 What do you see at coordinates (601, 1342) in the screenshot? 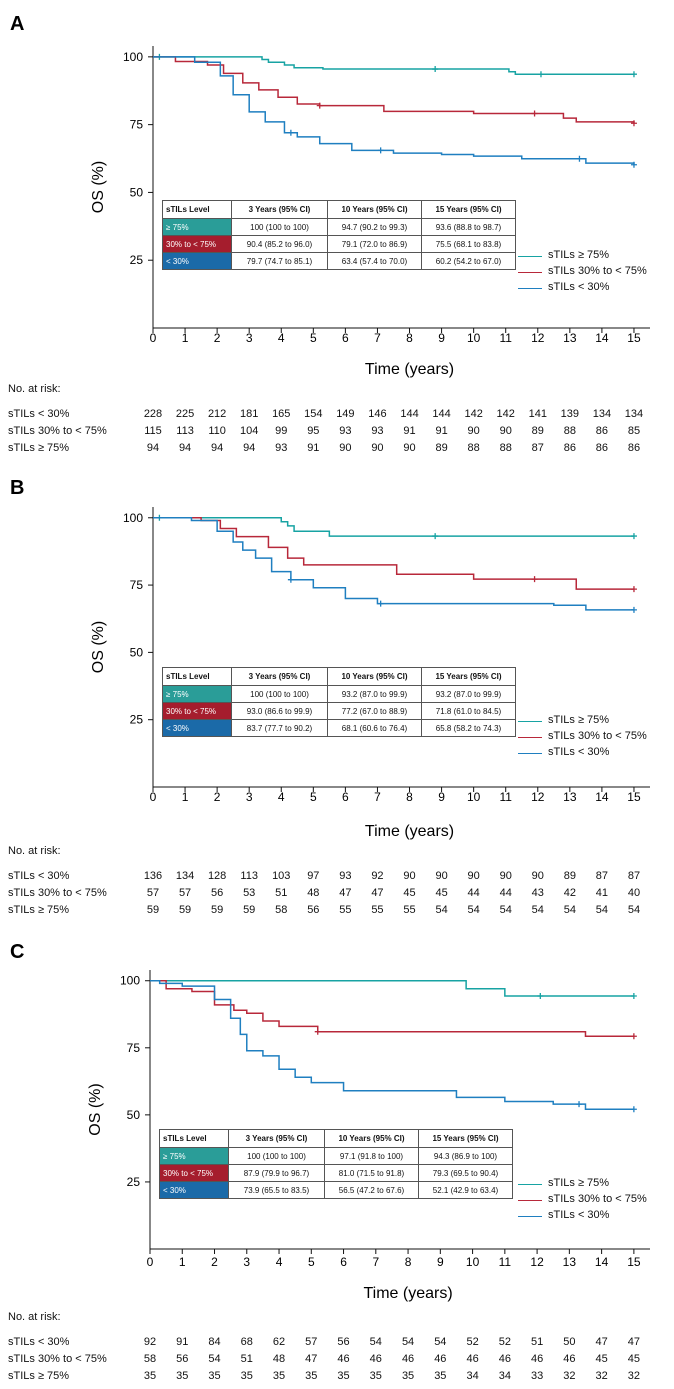
I see `risk-count: 47` at bounding box center [601, 1342].